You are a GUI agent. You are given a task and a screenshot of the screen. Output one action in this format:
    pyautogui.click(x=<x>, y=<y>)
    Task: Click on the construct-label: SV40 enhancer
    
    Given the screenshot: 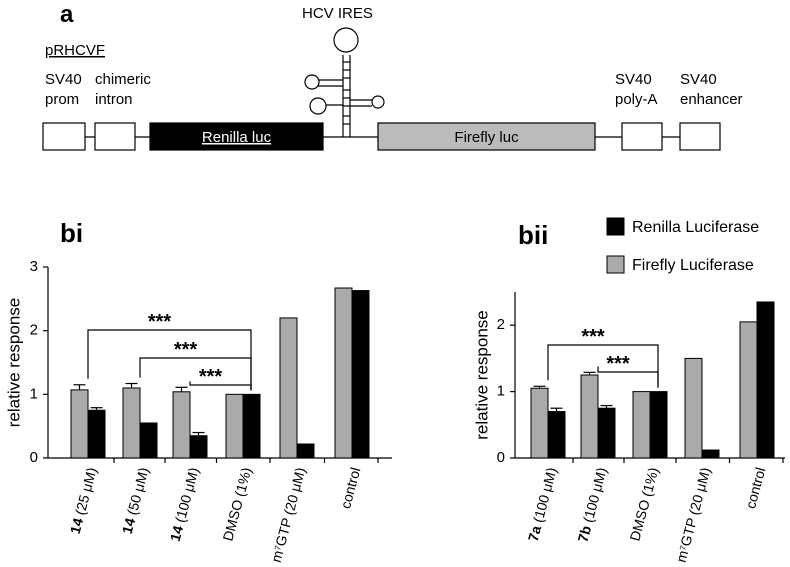 What is the action you would take?
    pyautogui.click(x=711, y=89)
    